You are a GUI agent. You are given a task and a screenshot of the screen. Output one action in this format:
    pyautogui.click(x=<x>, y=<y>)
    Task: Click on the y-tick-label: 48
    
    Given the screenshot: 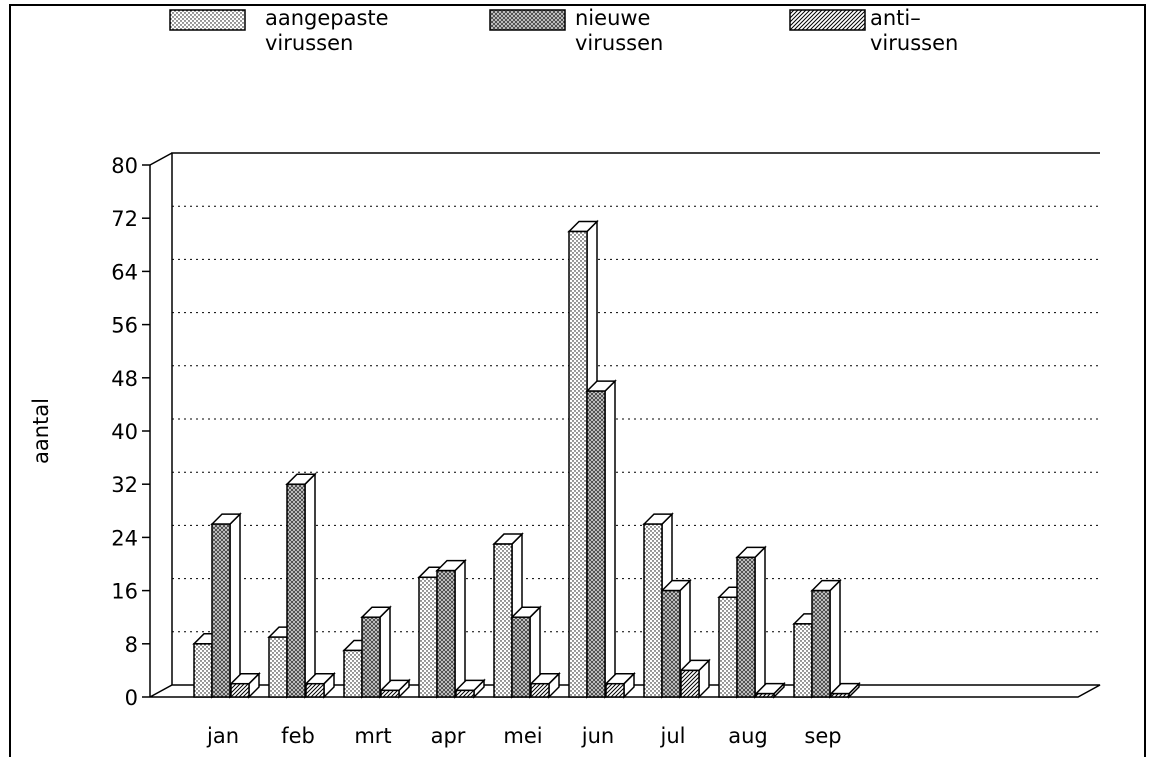 What is the action you would take?
    pyautogui.click(x=124, y=379)
    